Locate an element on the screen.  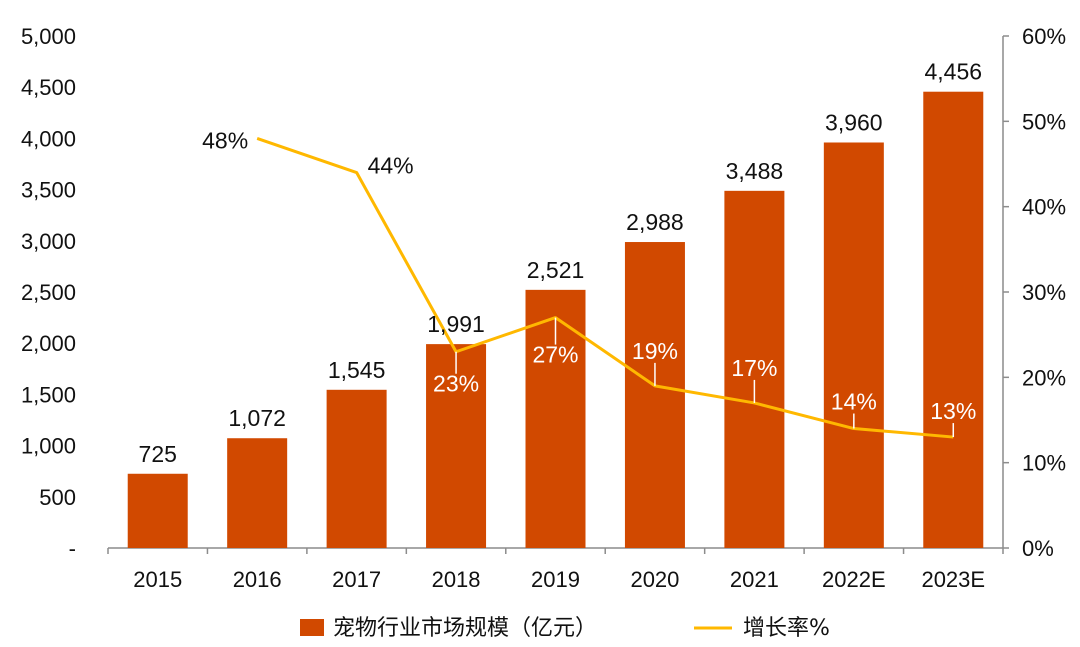
x-tick-label: 2023E is located at coordinates (953, 579).